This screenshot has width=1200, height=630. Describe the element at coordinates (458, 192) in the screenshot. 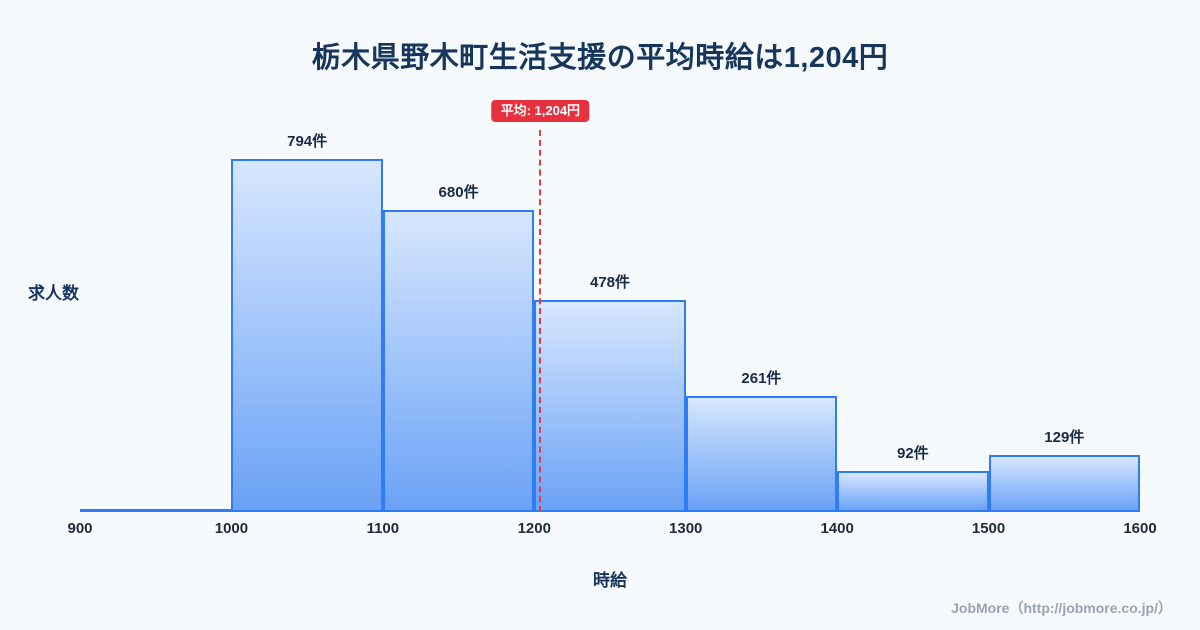

I see `bar-value-label: 680件` at that location.